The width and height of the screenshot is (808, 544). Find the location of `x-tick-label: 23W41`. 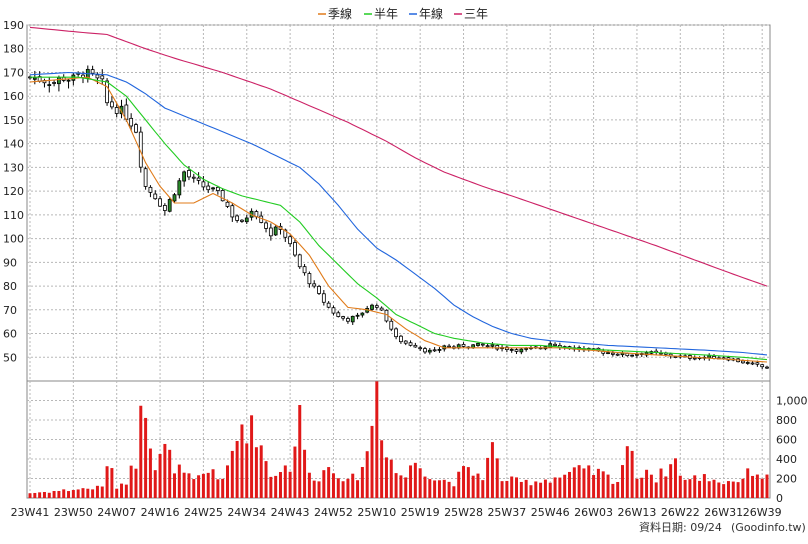

x-tick-label: 23W41 is located at coordinates (30, 512).